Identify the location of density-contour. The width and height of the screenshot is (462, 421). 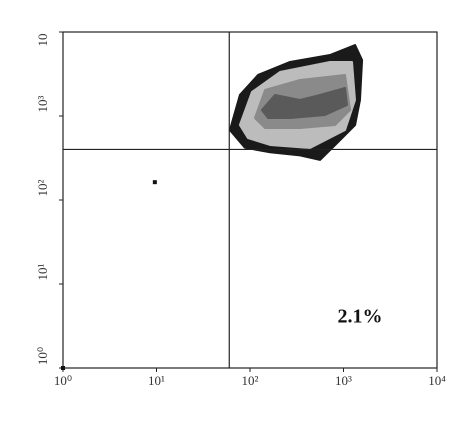
(304, 103).